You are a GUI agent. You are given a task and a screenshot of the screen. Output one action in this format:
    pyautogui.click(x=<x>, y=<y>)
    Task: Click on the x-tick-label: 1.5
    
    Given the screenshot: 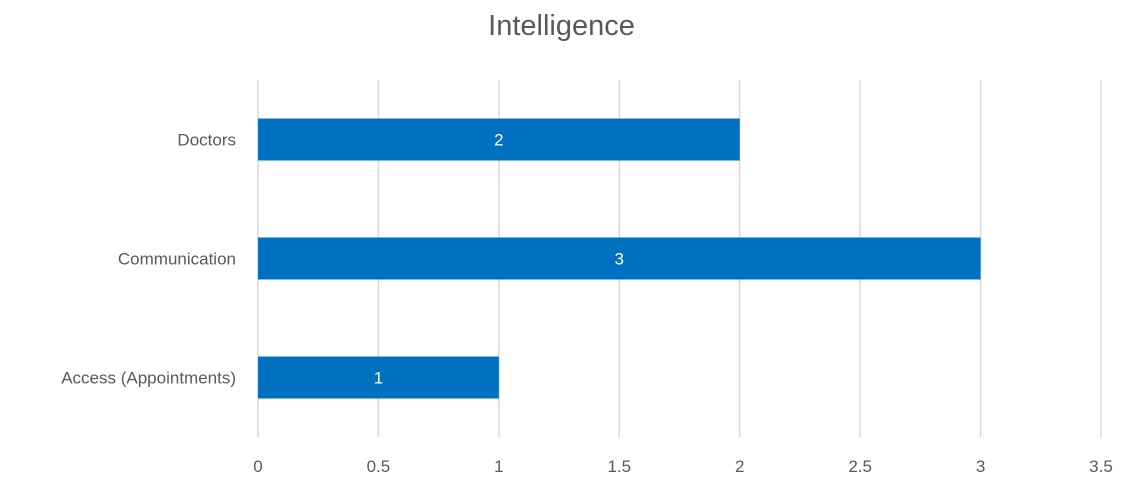 What is the action you would take?
    pyautogui.click(x=619, y=466)
    